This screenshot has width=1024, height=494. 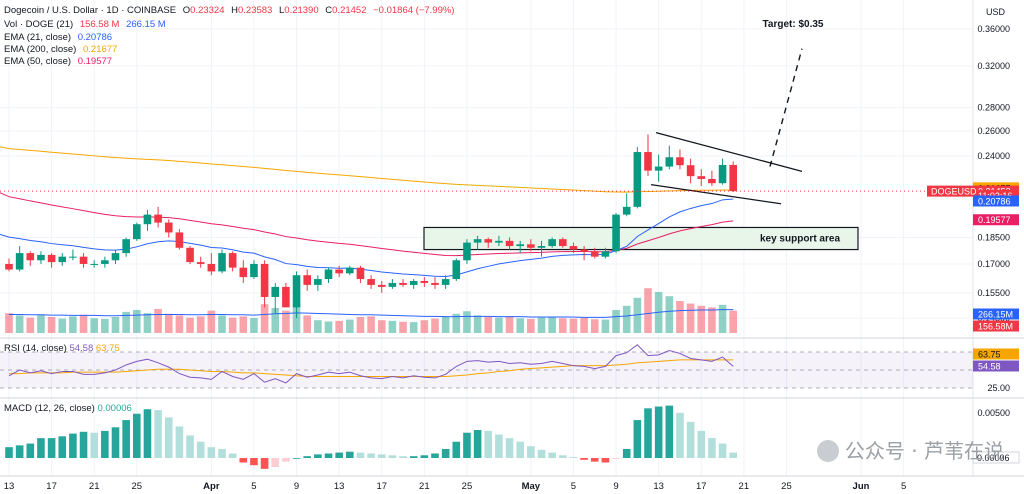 What do you see at coordinates (281, 10) in the screenshot?
I see `low-label: L` at bounding box center [281, 10].